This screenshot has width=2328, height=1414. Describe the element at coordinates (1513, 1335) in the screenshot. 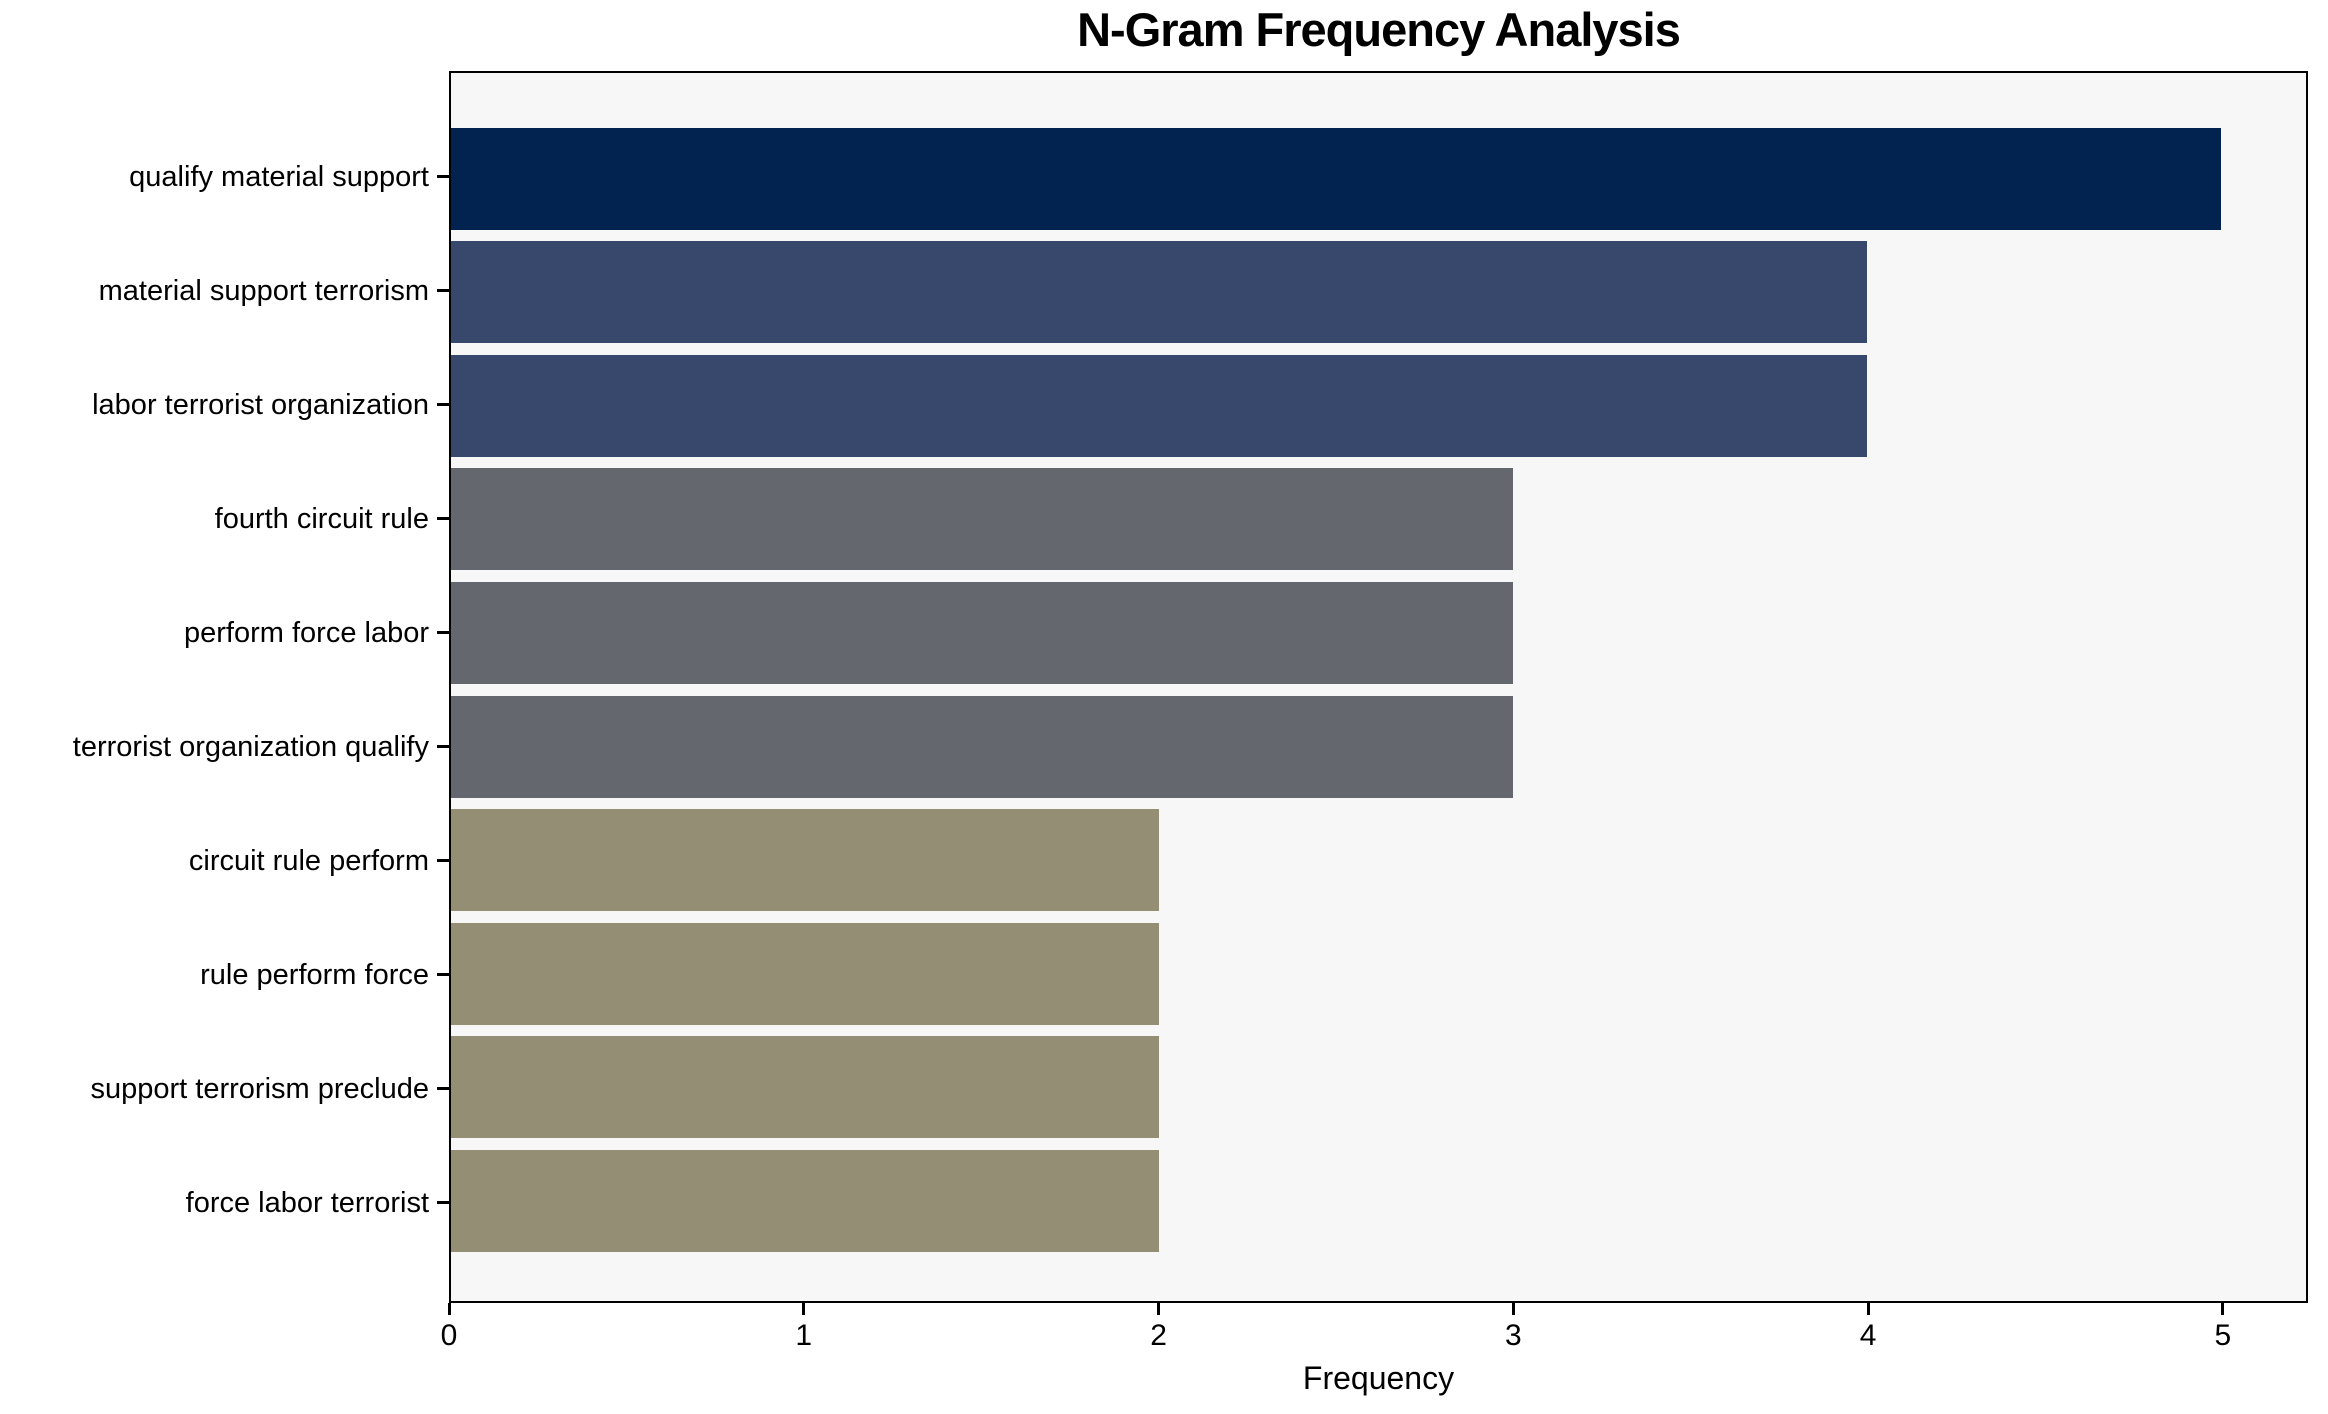

I see `x-tick-label: 3` at that location.